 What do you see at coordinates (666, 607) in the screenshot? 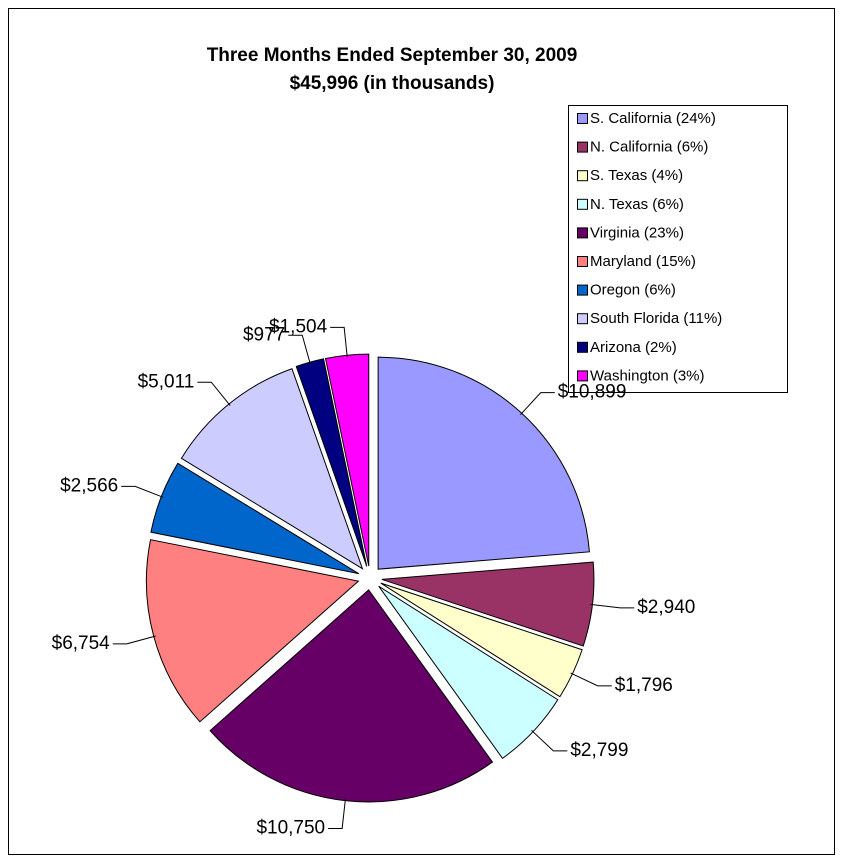
I see `data-label: $2,940` at bounding box center [666, 607].